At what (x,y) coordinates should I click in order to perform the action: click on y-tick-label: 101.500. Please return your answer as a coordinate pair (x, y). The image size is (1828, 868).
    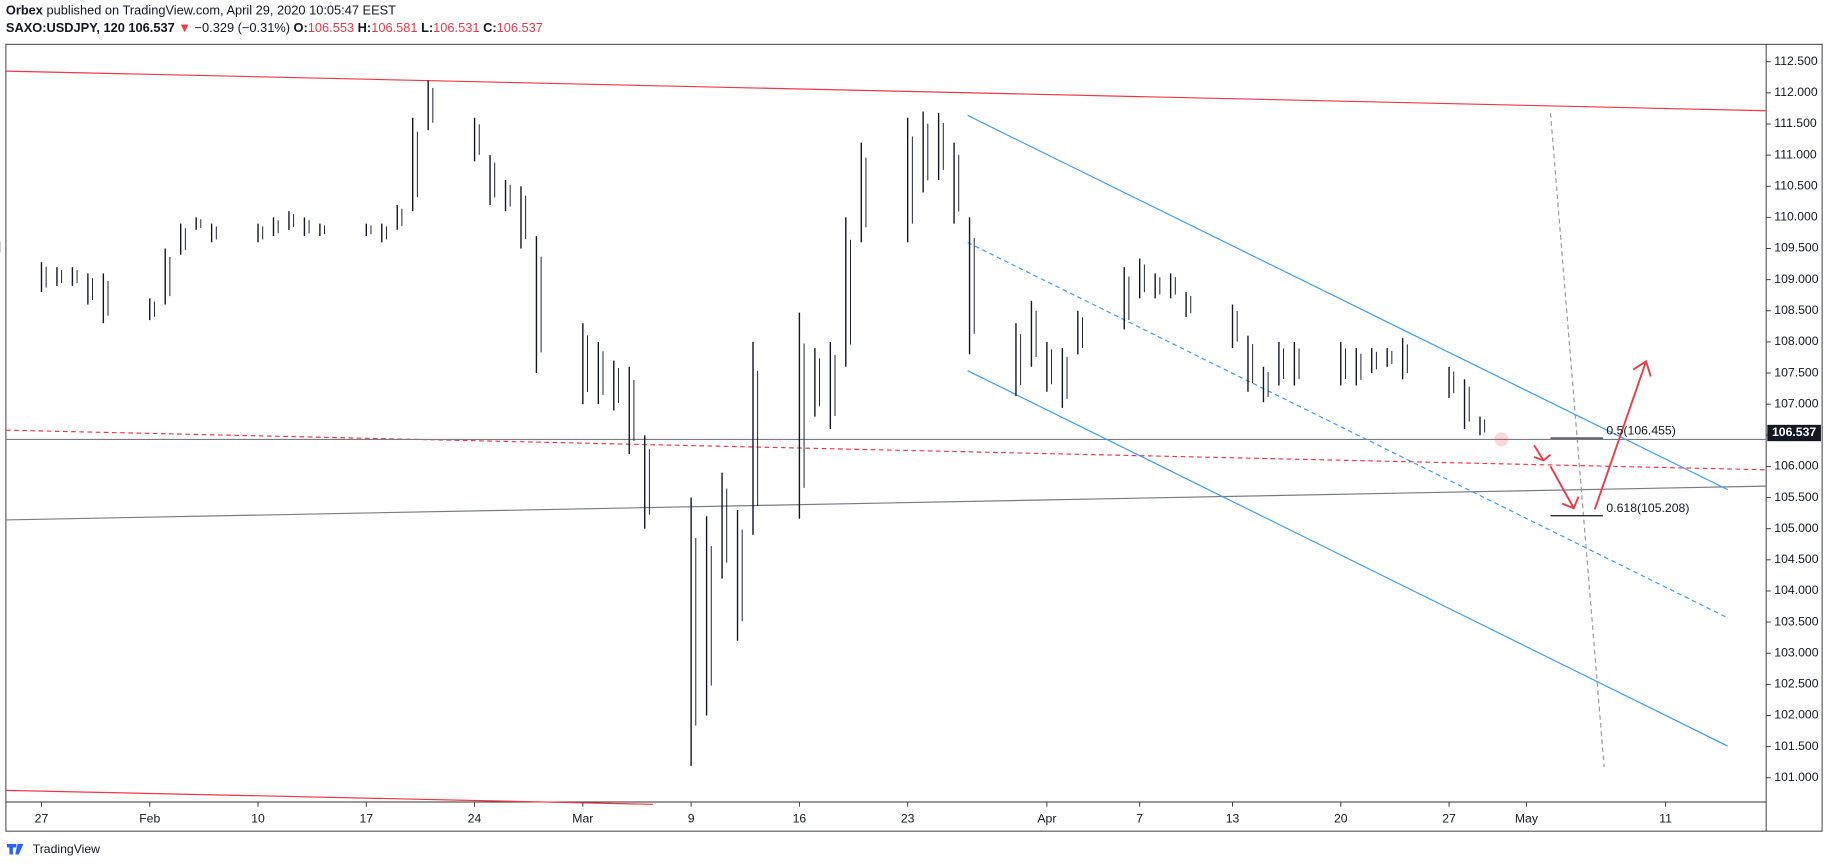
    Looking at the image, I should click on (1796, 746).